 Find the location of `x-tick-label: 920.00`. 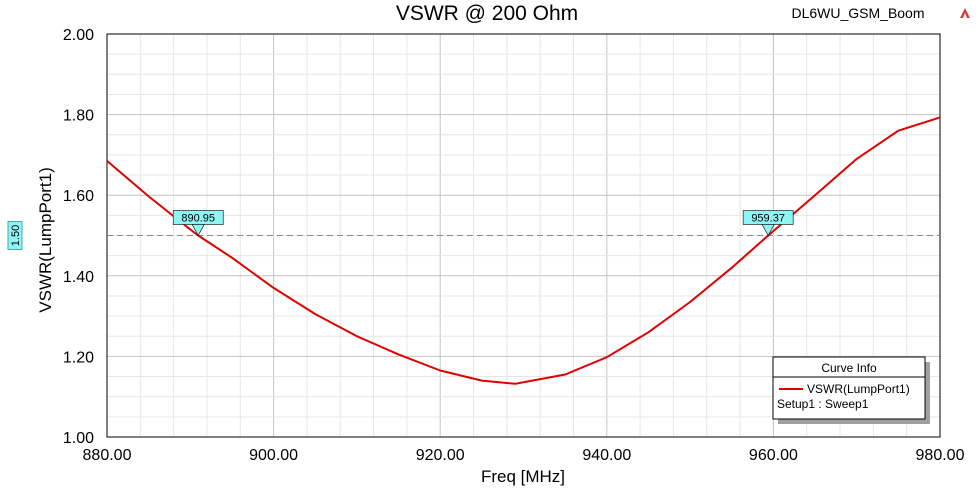

x-tick-label: 920.00 is located at coordinates (440, 455).